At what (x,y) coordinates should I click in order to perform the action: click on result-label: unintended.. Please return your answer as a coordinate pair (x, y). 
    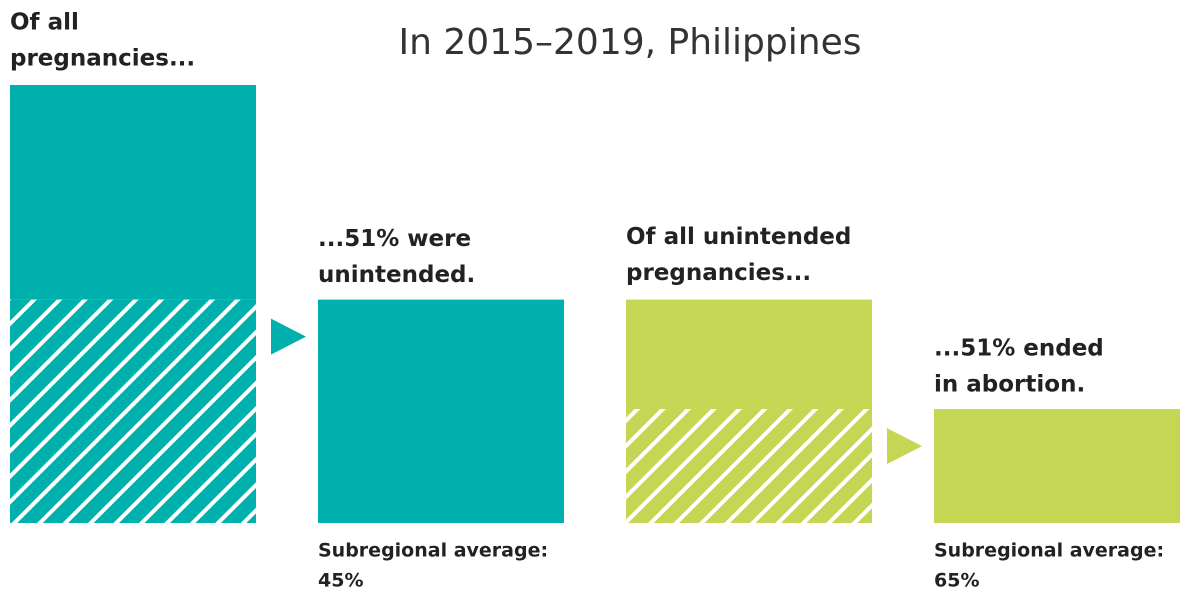
    Looking at the image, I should click on (396, 275).